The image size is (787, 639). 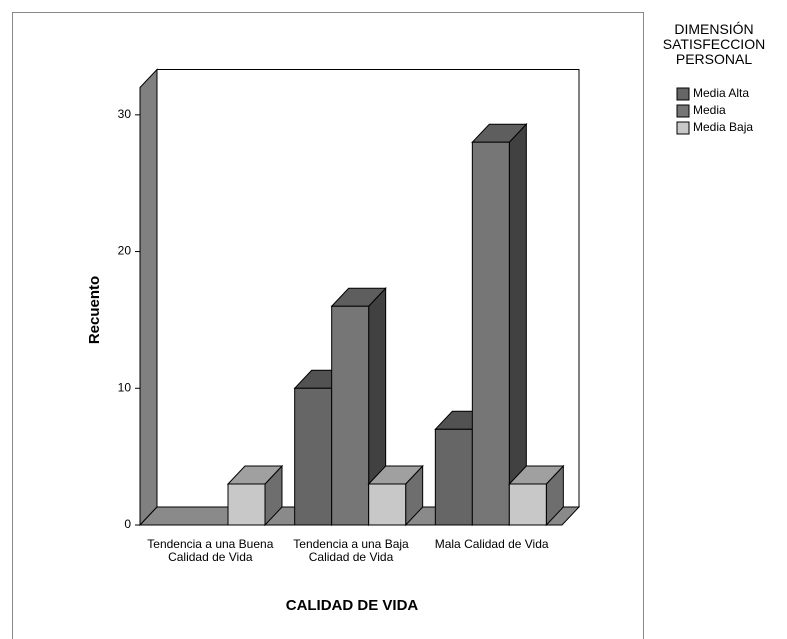 What do you see at coordinates (127, 524) in the screenshot?
I see `y-tick-label: 0` at bounding box center [127, 524].